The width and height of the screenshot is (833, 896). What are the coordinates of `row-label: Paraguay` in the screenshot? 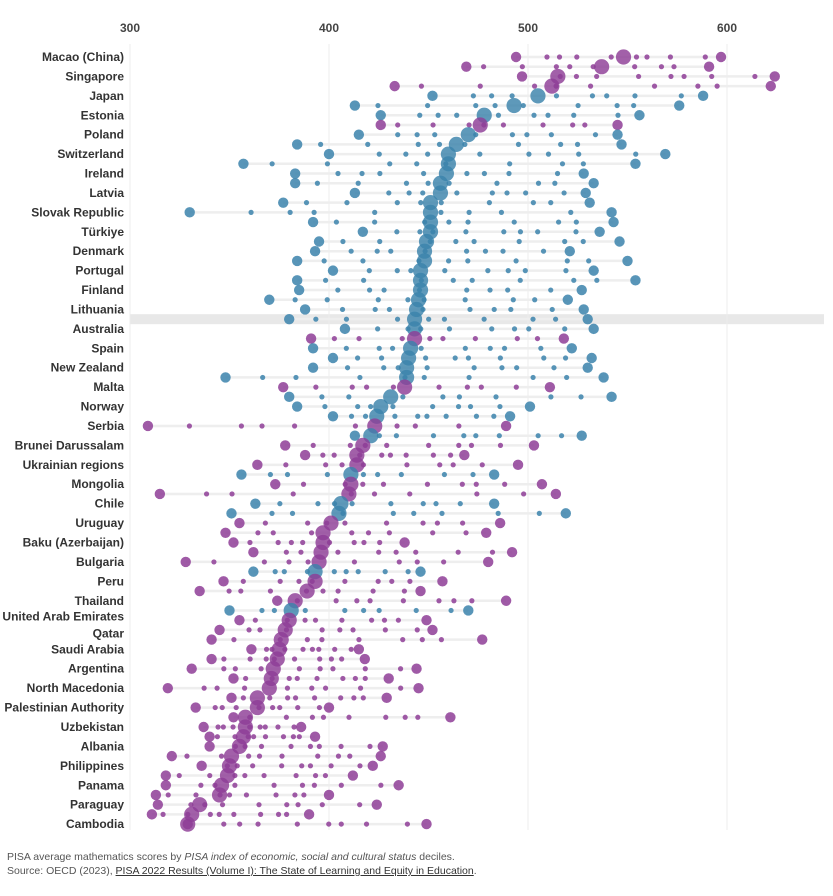 It's located at (97, 805).